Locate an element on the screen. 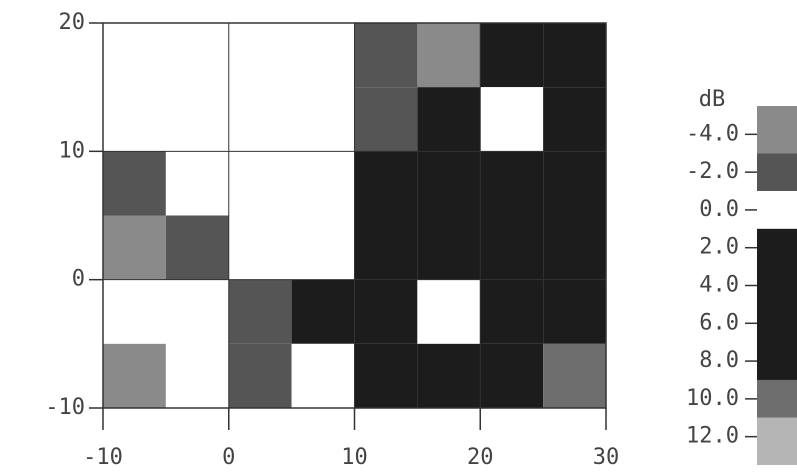 The width and height of the screenshot is (797, 473). x-tick-label: -10 is located at coordinates (103, 457).